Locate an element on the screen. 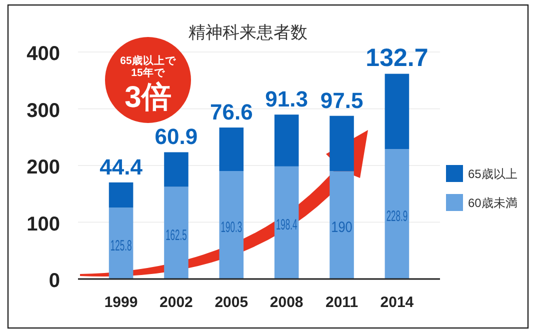 The width and height of the screenshot is (536, 335). annotation: 3倍 is located at coordinates (148, 97).